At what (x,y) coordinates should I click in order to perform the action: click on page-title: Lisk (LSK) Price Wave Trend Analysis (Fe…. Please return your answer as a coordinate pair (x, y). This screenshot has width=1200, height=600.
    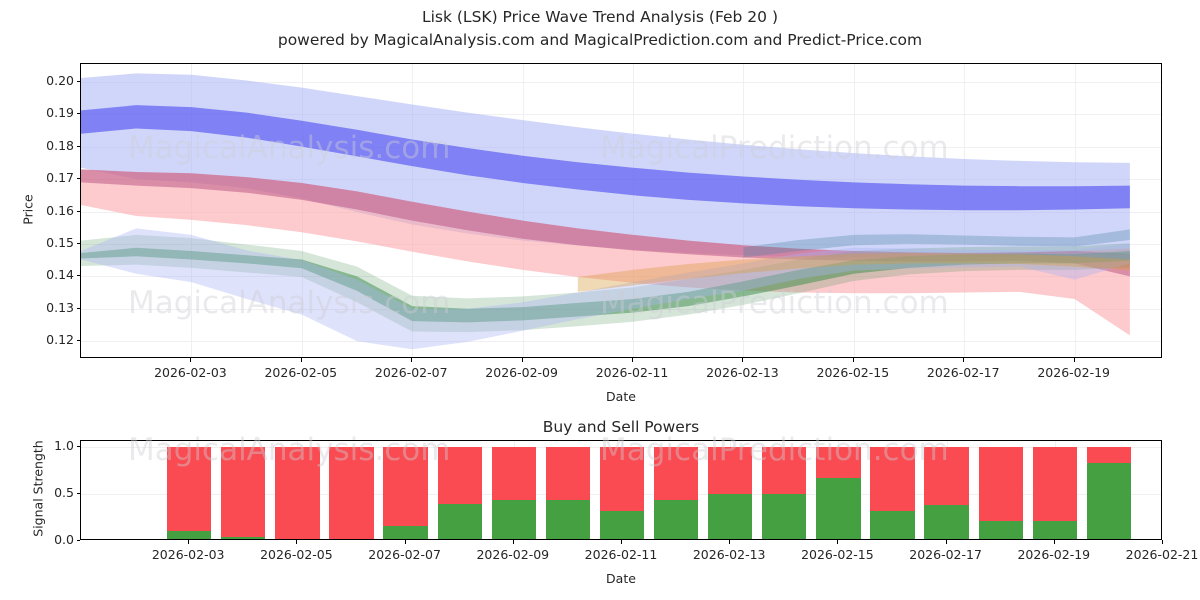
    Looking at the image, I should click on (600, 17).